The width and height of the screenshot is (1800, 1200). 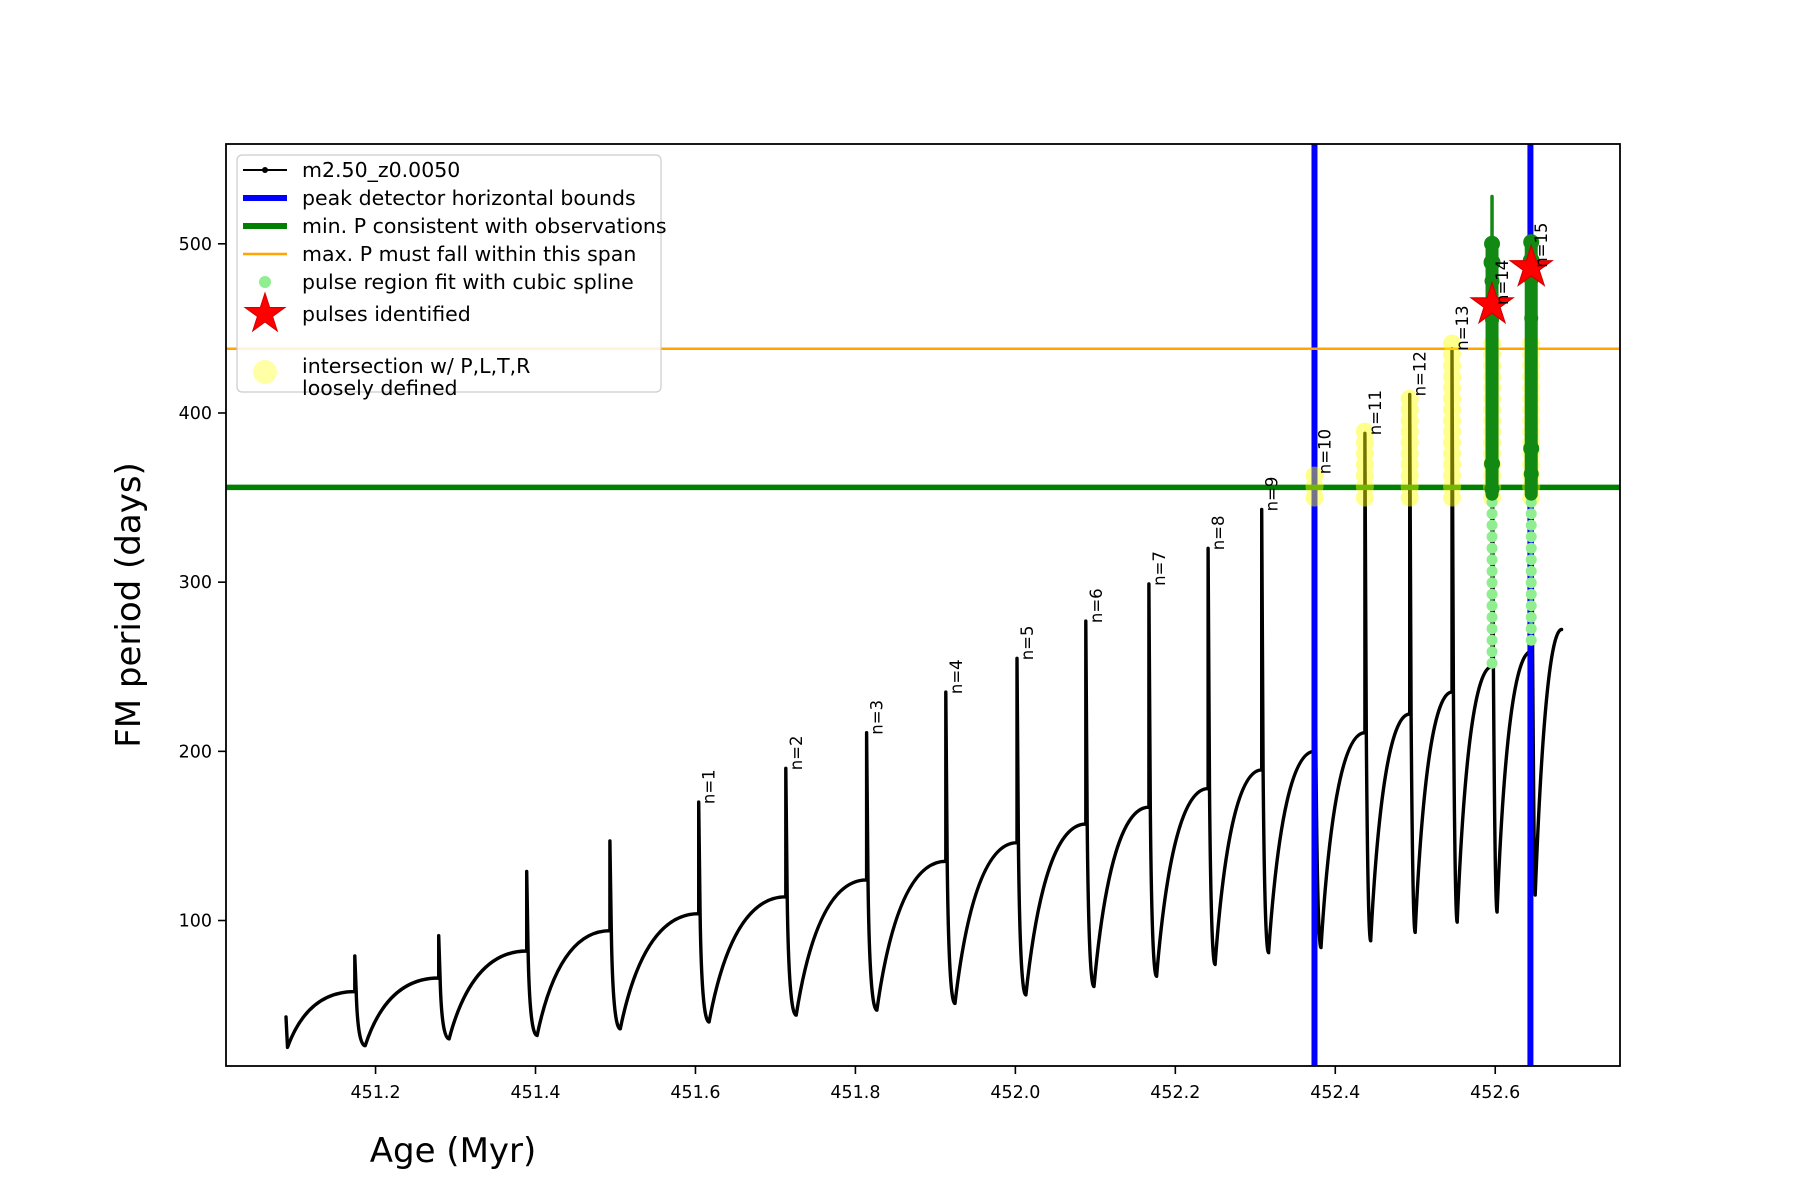 I want to click on legend-item-3: max. P must fall within this span, so click(x=439, y=254).